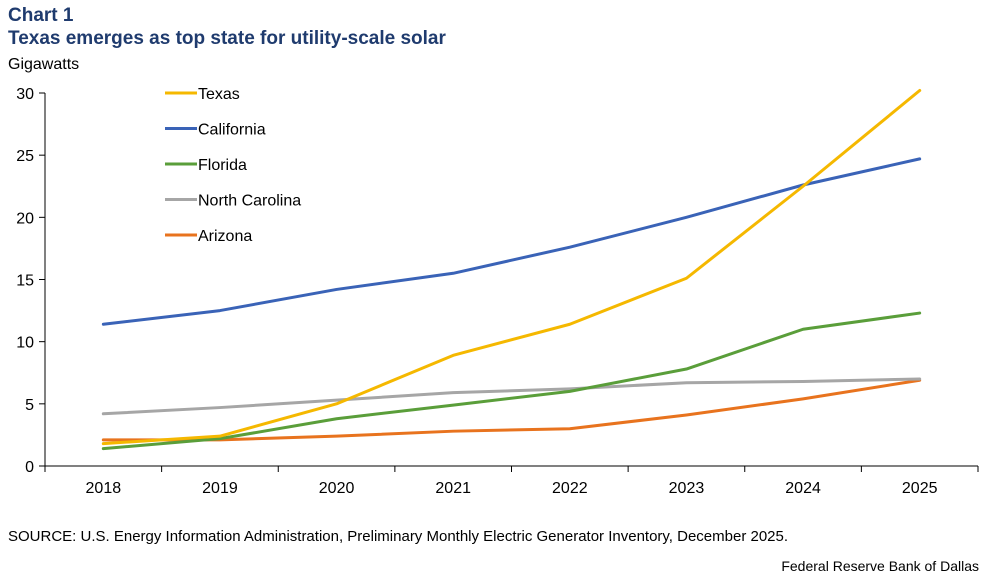 This screenshot has width=997, height=583. What do you see at coordinates (687, 488) in the screenshot?
I see `x-tick-label: 2023` at bounding box center [687, 488].